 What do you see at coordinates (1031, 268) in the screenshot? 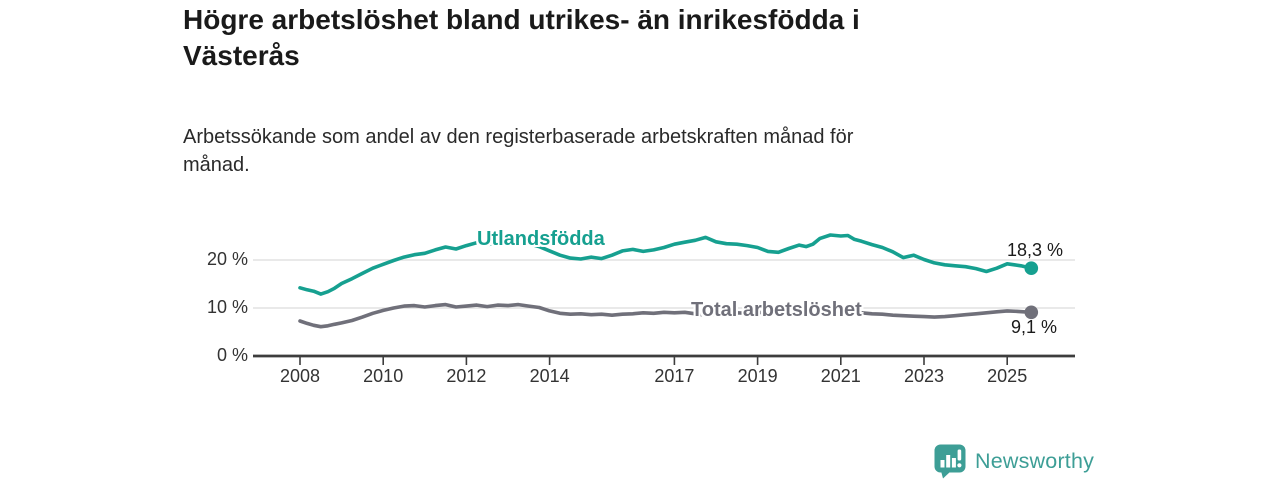
I see `series-end-dot-utlandsfodda` at bounding box center [1031, 268].